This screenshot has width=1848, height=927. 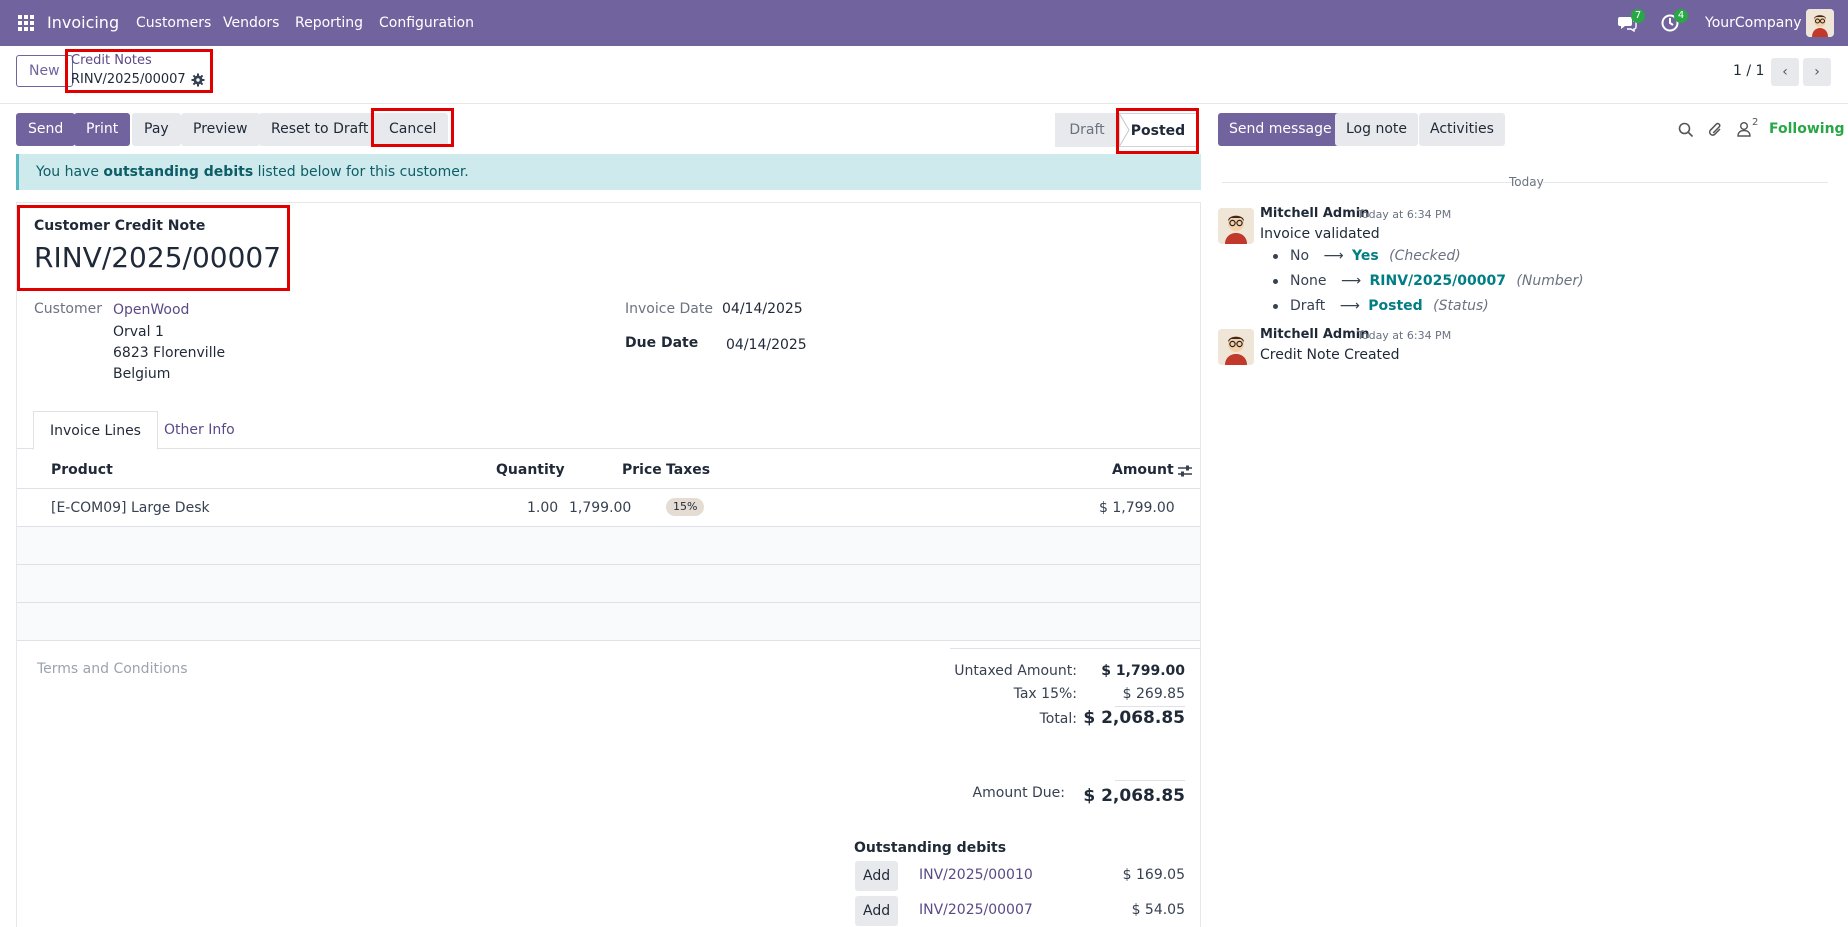 What do you see at coordinates (130, 508) in the screenshot?
I see `line-product: [E-COM09] Large Desk` at bounding box center [130, 508].